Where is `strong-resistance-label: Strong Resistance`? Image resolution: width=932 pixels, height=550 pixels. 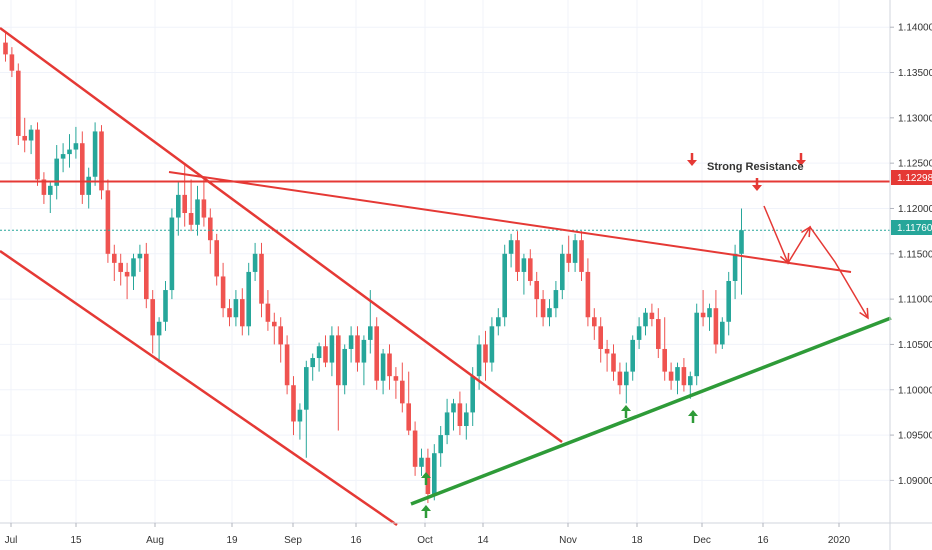 strong-resistance-label: Strong Resistance is located at coordinates (755, 167).